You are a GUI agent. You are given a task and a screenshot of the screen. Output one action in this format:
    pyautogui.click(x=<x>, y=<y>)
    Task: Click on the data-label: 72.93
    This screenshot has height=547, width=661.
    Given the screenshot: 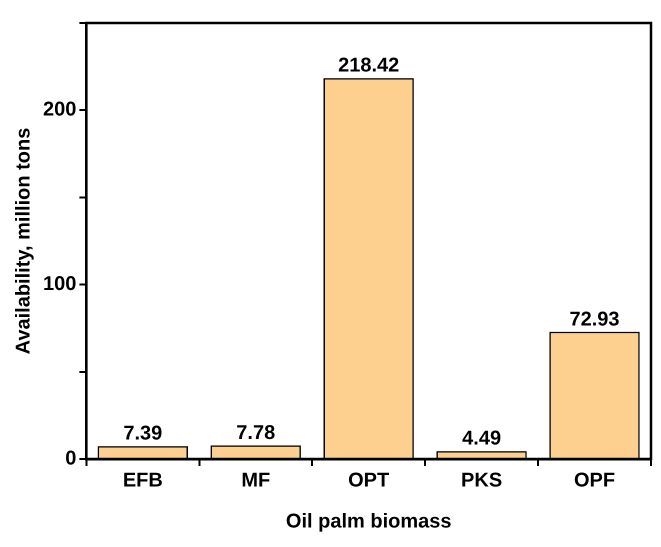 What is the action you would take?
    pyautogui.click(x=595, y=319)
    